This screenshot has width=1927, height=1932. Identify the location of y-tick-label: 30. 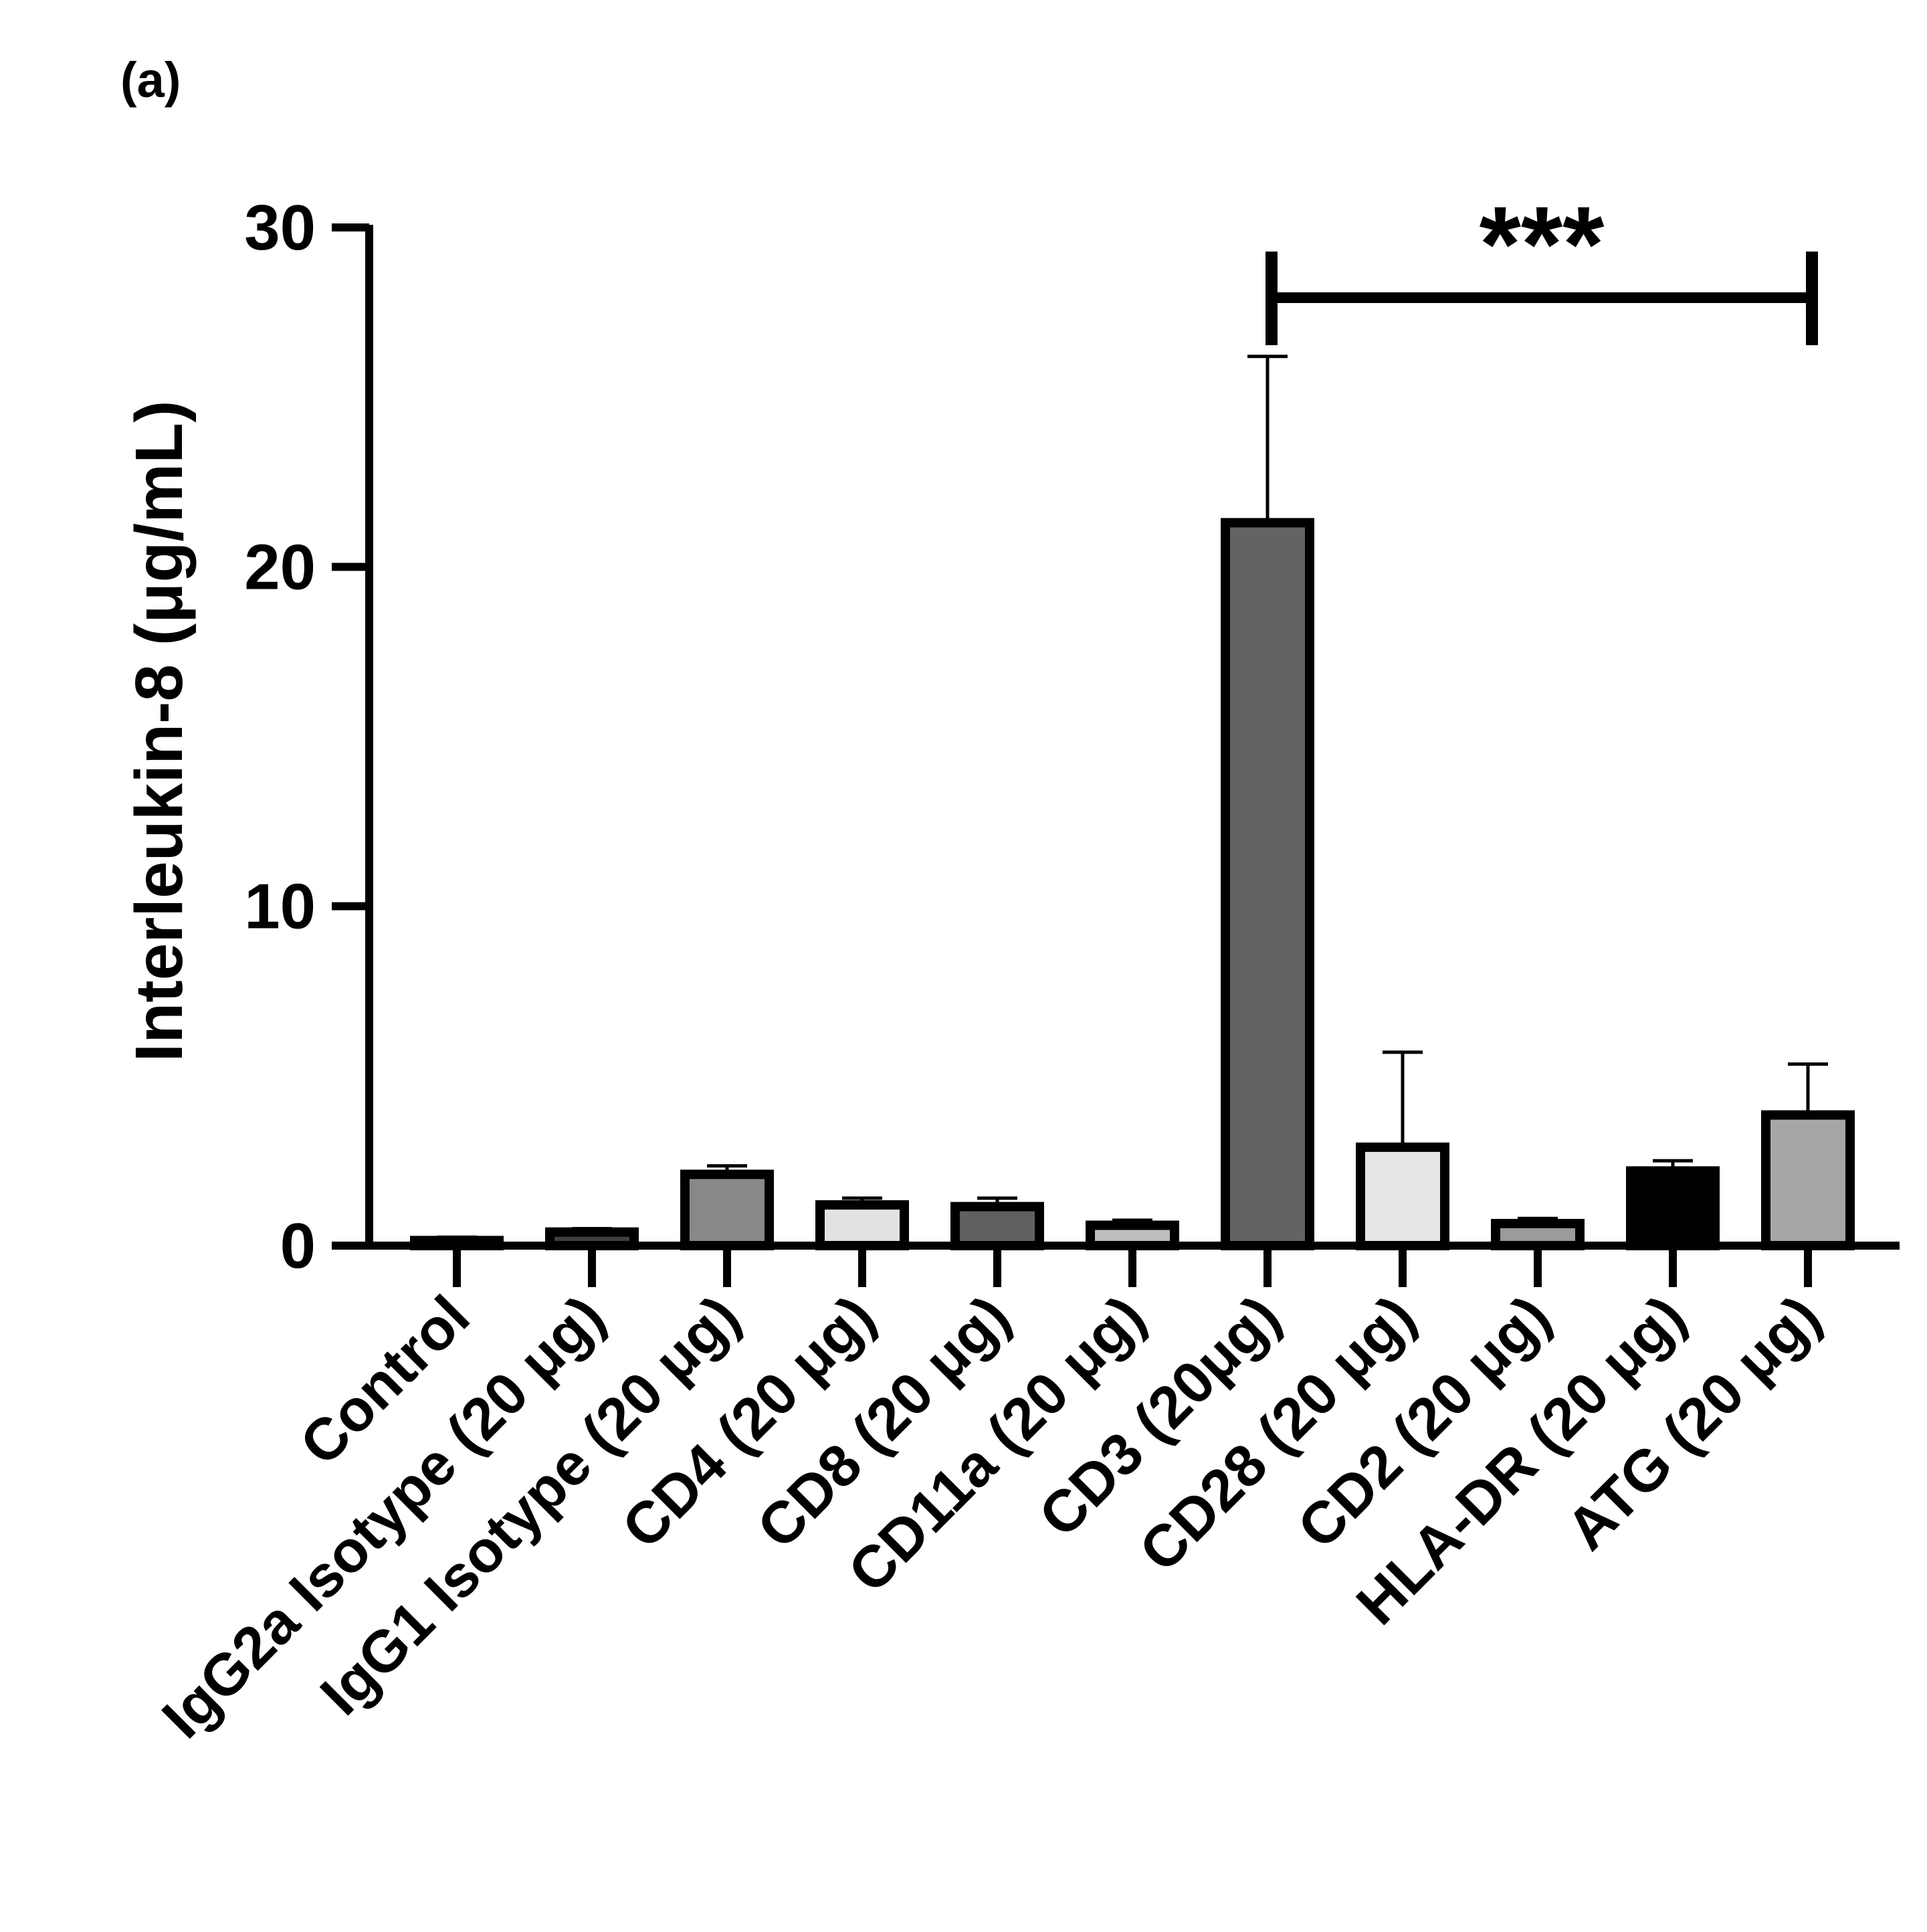
(280, 228).